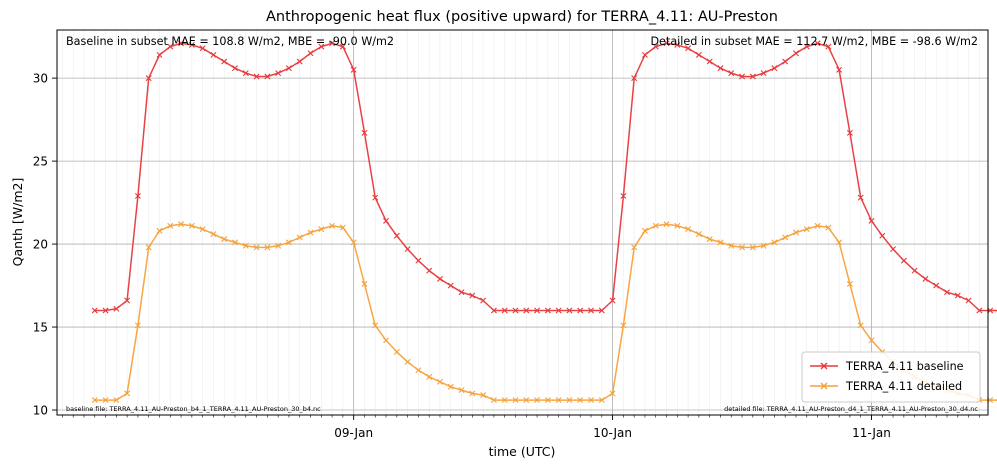  I want to click on y-axis-ticks: 10 15 20 25 30, so click(45, 245).